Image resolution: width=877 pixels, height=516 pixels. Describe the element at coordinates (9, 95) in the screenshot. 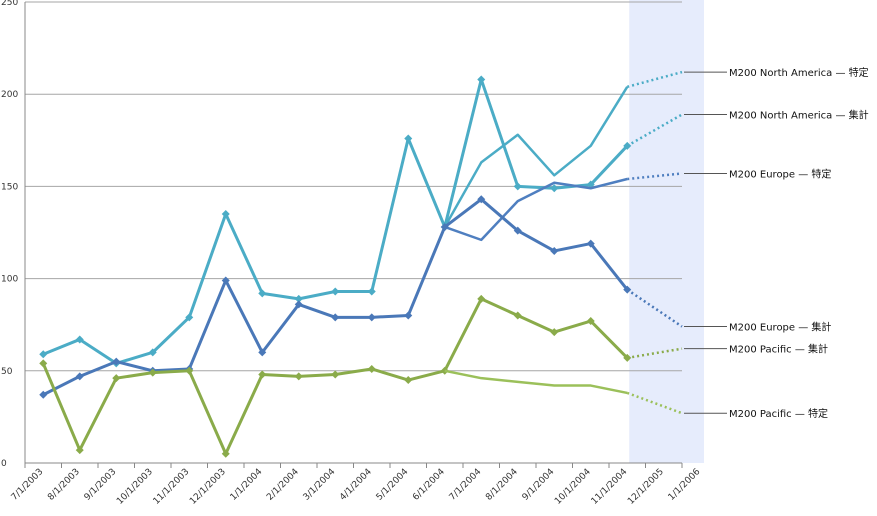

I see `y-tick-label: 200` at that location.